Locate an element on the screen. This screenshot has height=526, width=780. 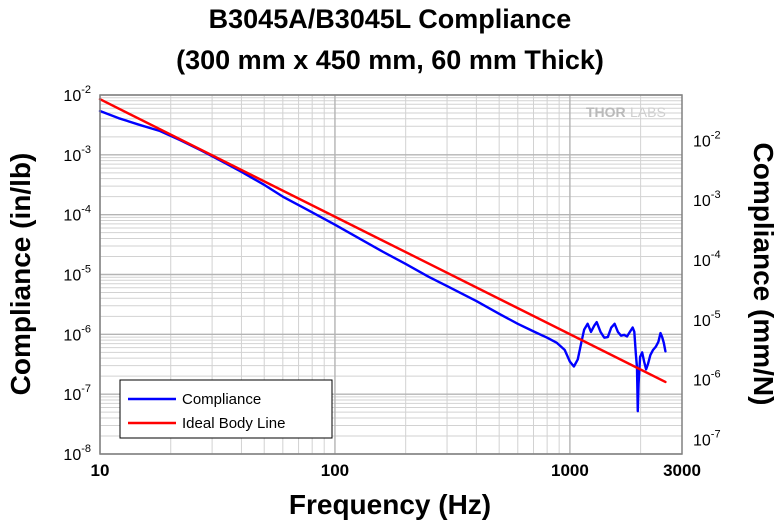
x-axis-label: Frequency (Hz) is located at coordinates (390, 504).